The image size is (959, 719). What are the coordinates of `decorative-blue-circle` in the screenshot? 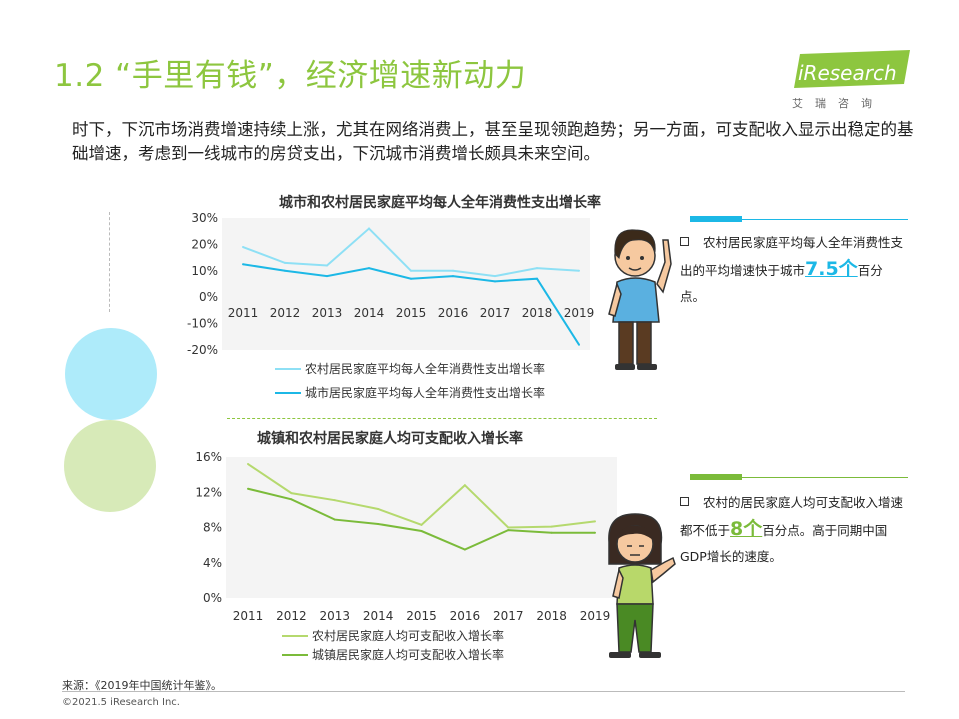 It's located at (111, 374).